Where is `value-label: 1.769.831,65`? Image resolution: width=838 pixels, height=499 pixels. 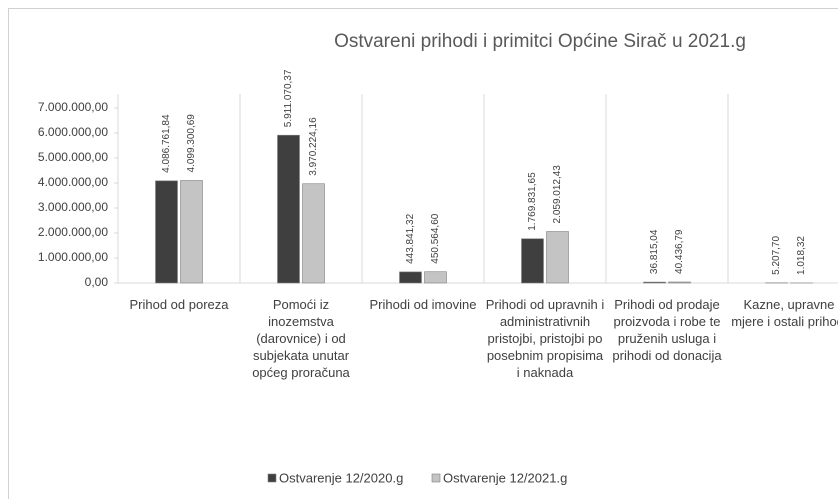
value-label: 1.769.831,65 is located at coordinates (532, 201).